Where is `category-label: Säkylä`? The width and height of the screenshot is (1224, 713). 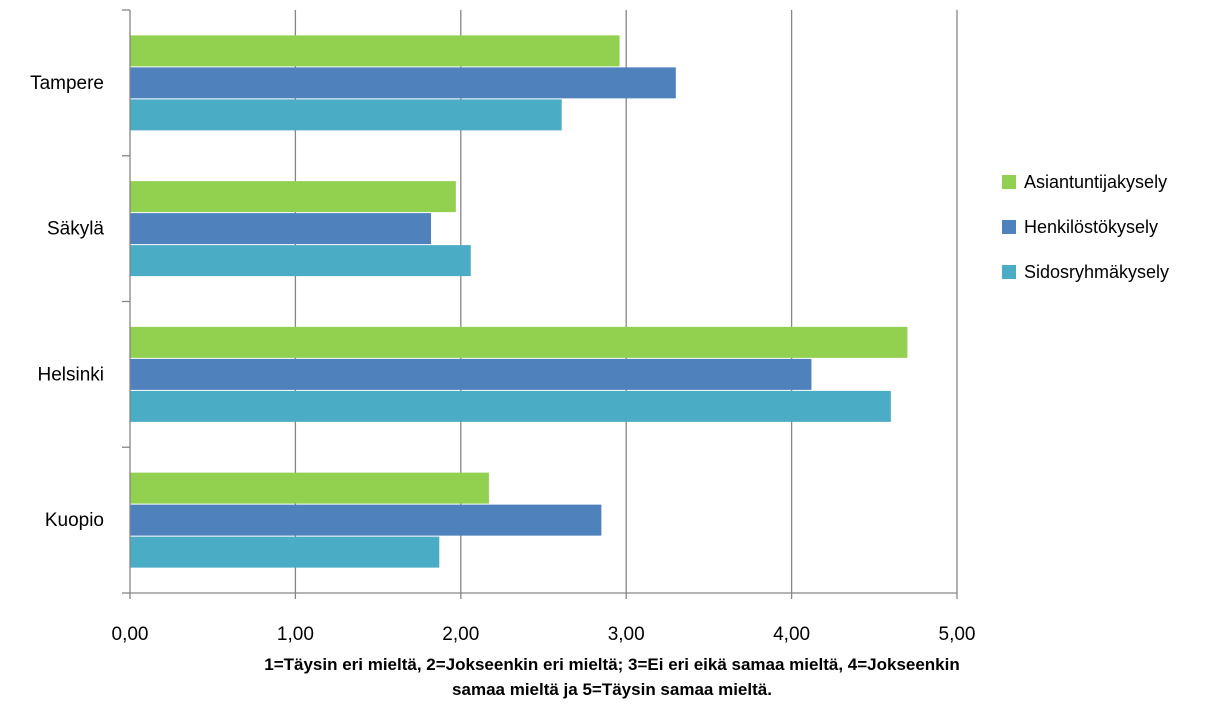 category-label: Säkylä is located at coordinates (75, 229).